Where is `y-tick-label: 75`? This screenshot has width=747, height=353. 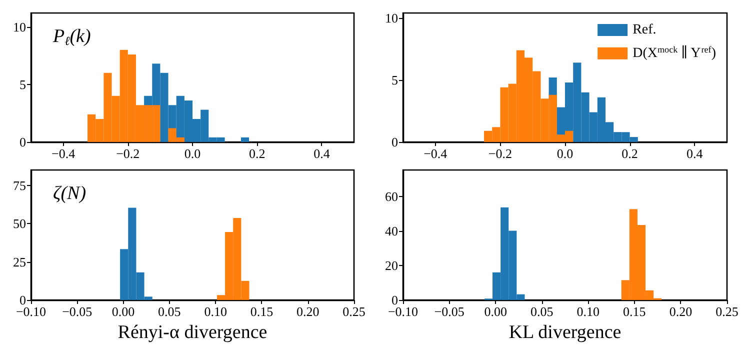
y-tick-label: 75 is located at coordinates (19, 185).